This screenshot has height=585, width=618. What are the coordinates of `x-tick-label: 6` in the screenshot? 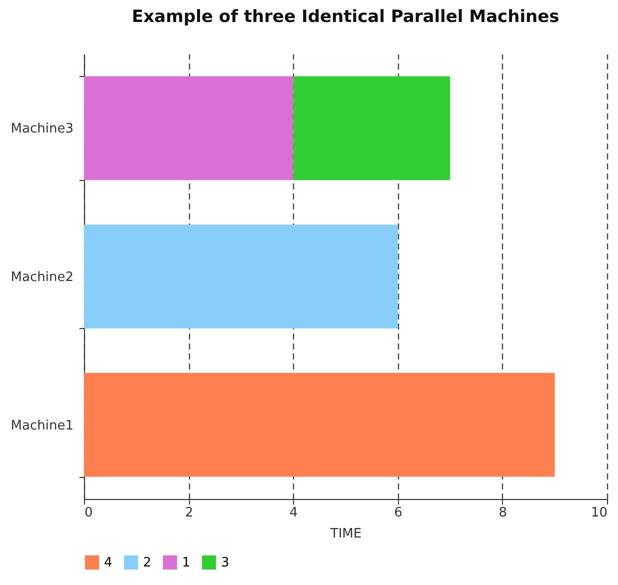 It's located at (398, 513).